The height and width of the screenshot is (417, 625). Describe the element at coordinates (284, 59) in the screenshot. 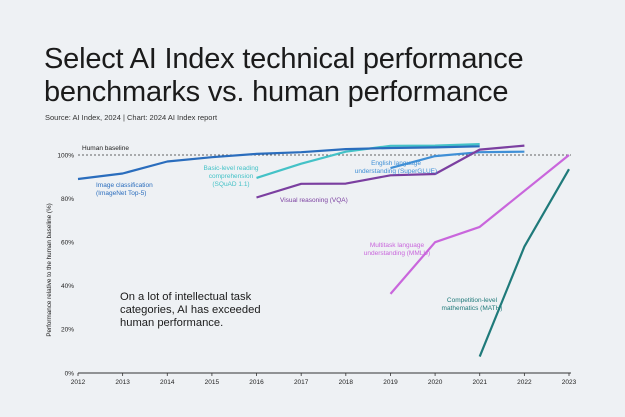

I see `chart-title-line-1: Select AI Index technical performance` at that location.